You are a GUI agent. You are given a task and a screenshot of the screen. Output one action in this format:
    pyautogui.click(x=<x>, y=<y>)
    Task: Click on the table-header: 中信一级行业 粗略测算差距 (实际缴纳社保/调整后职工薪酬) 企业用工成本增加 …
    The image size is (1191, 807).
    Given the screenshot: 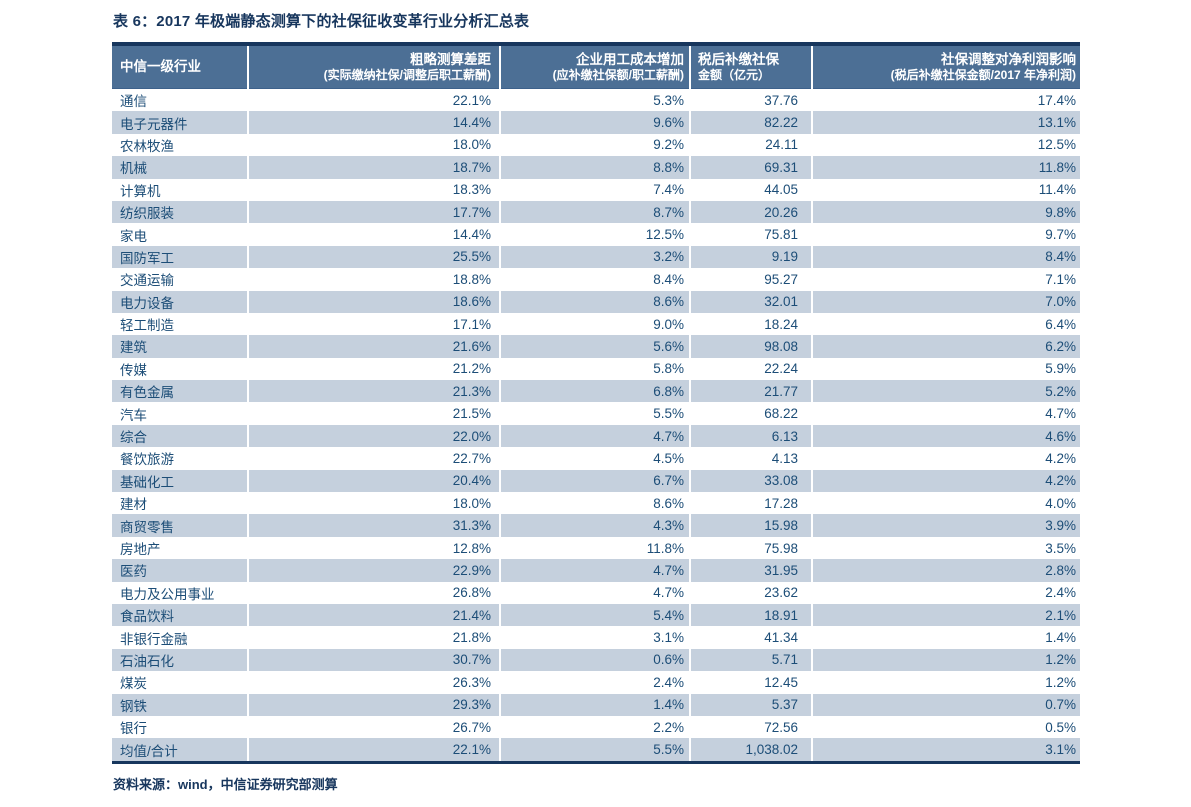 What is the action you would take?
    pyautogui.click(x=596, y=66)
    